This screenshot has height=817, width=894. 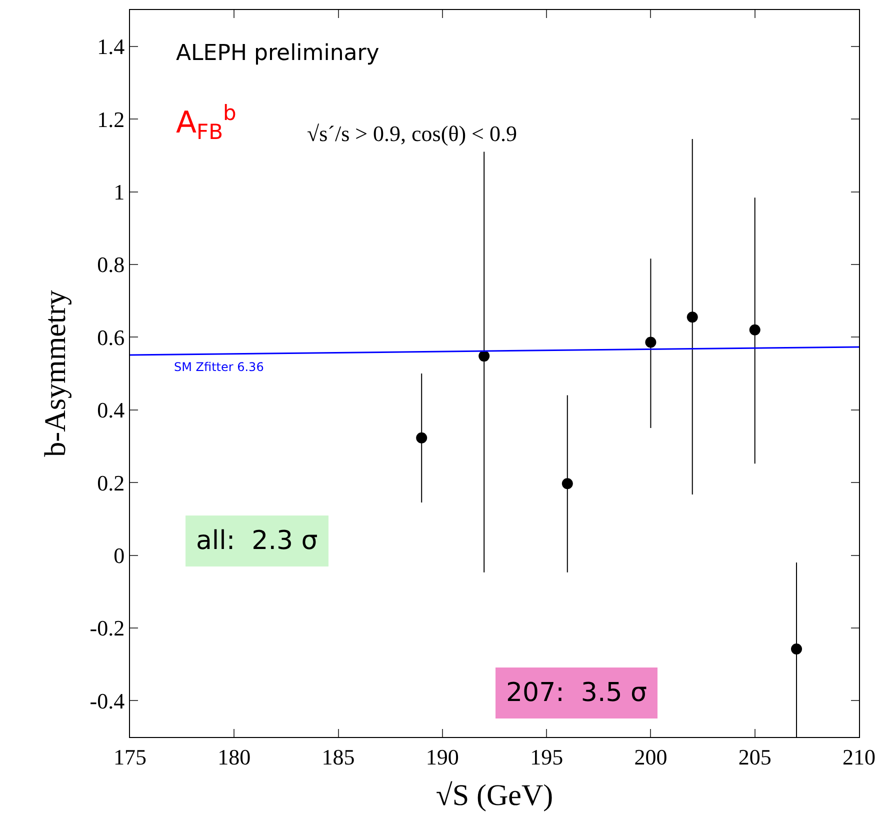 What do you see at coordinates (55, 373) in the screenshot?
I see `y-axis-title: b-Asymmetry` at bounding box center [55, 373].